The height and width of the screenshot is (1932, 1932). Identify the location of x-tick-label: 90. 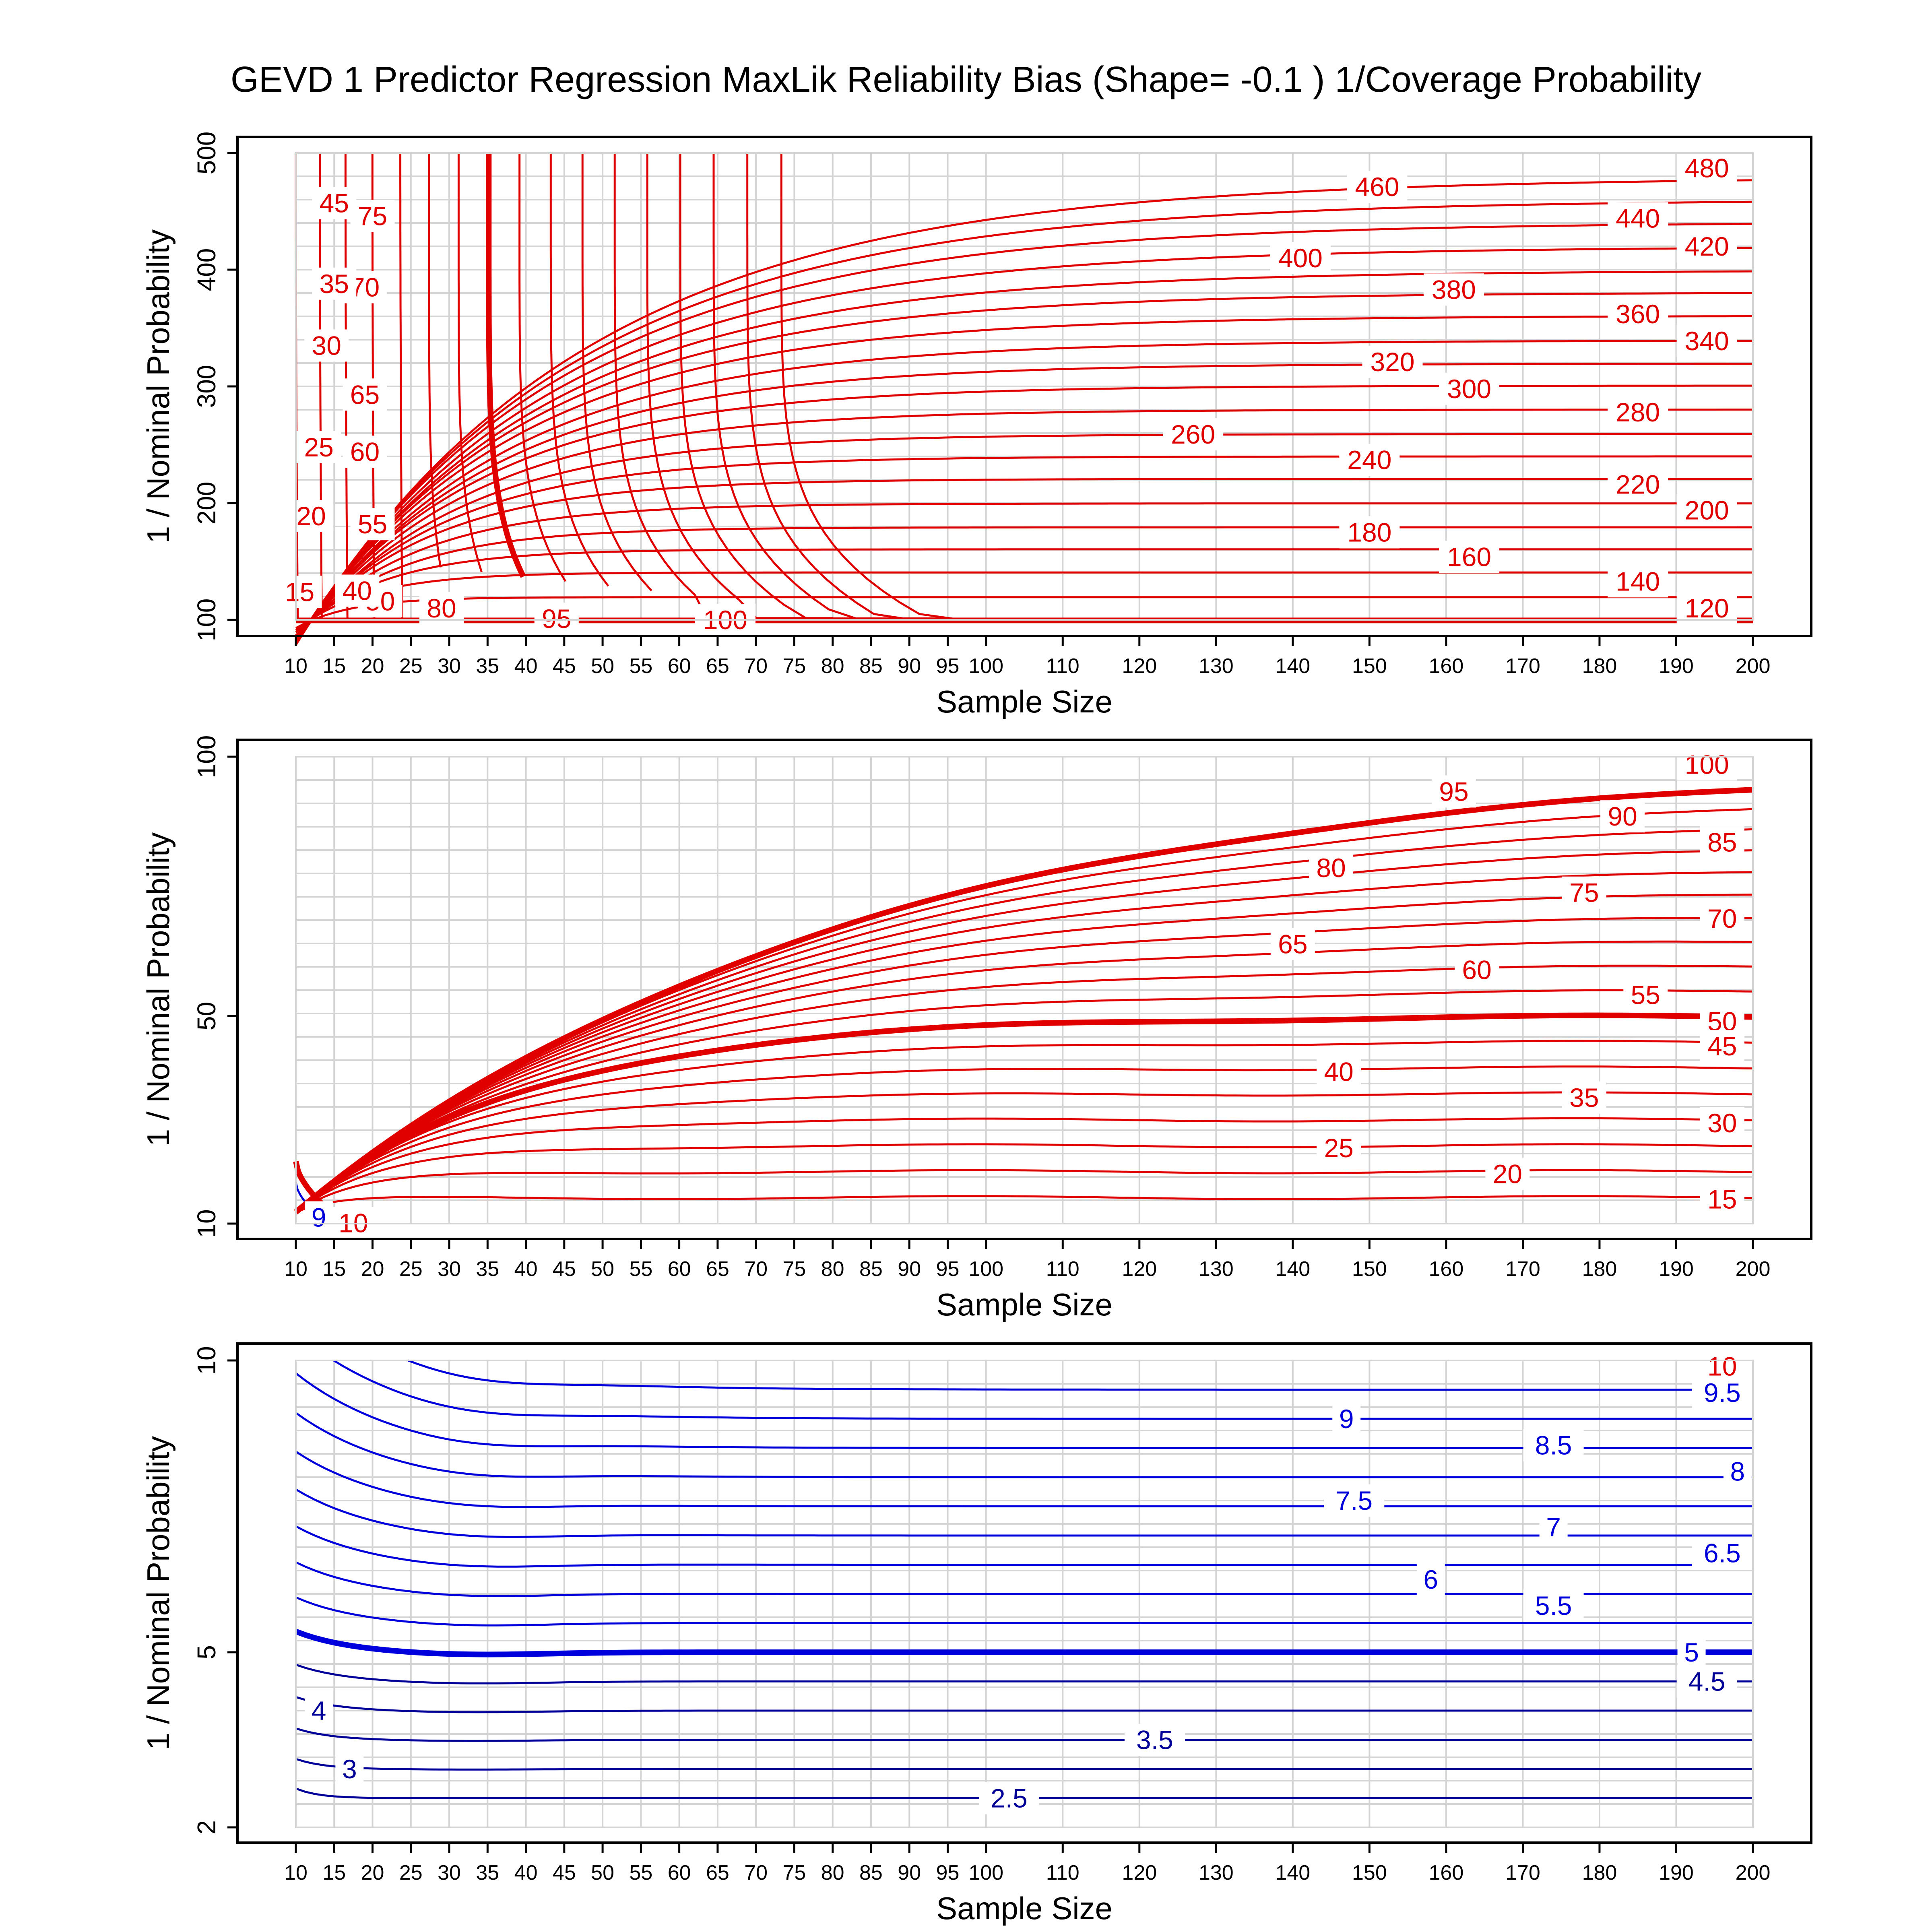
(909, 666).